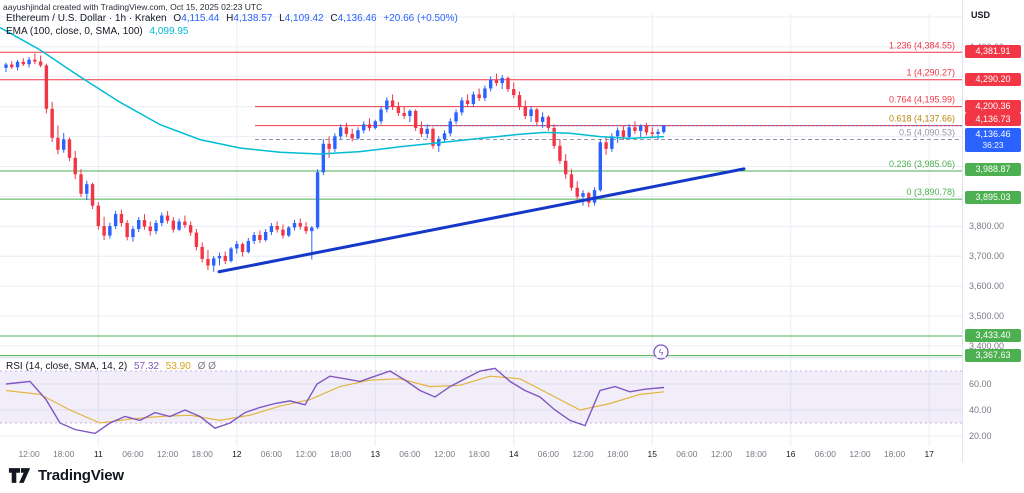 The image size is (1024, 493). Describe the element at coordinates (993, 119) in the screenshot. I see `price-level-badge: 4,136.73` at that location.